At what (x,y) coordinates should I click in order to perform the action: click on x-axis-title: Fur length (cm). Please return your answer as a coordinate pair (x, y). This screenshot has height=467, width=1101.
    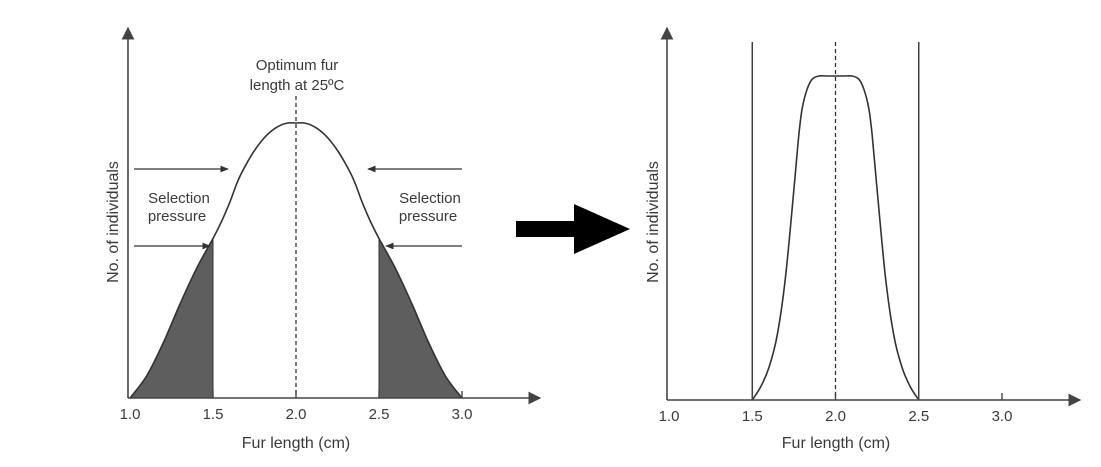
    Looking at the image, I should click on (296, 443).